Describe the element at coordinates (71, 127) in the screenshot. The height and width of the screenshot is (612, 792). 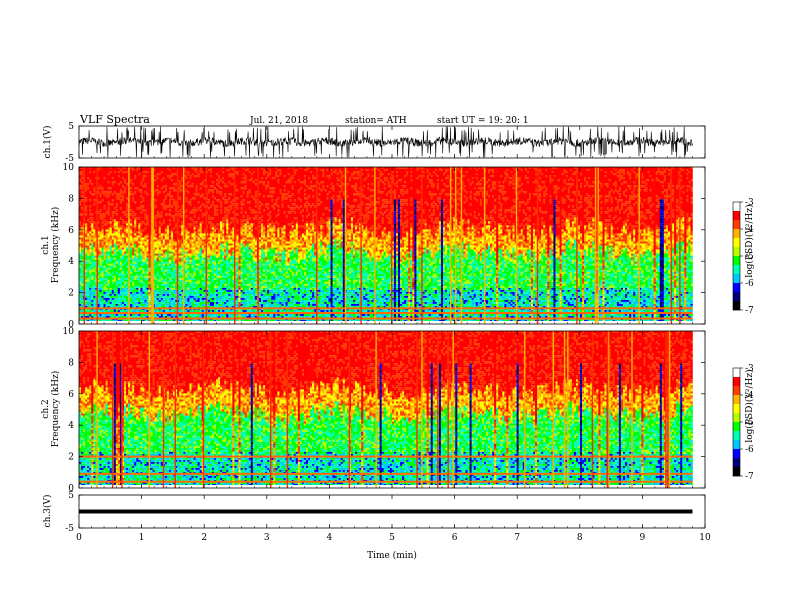
I see `y-tick-label: 5` at that location.